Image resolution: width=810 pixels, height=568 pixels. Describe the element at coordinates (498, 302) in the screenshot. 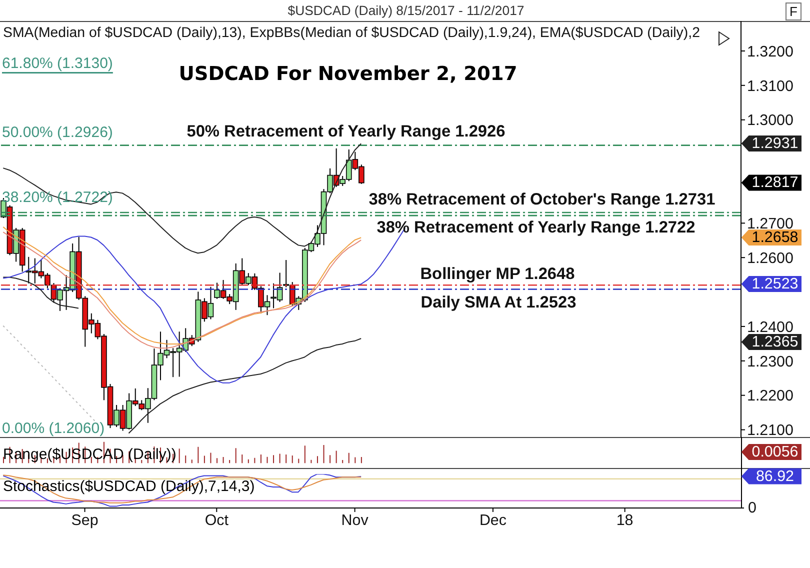

I see `ref-line-label: Daily SMA At 1.2523` at that location.